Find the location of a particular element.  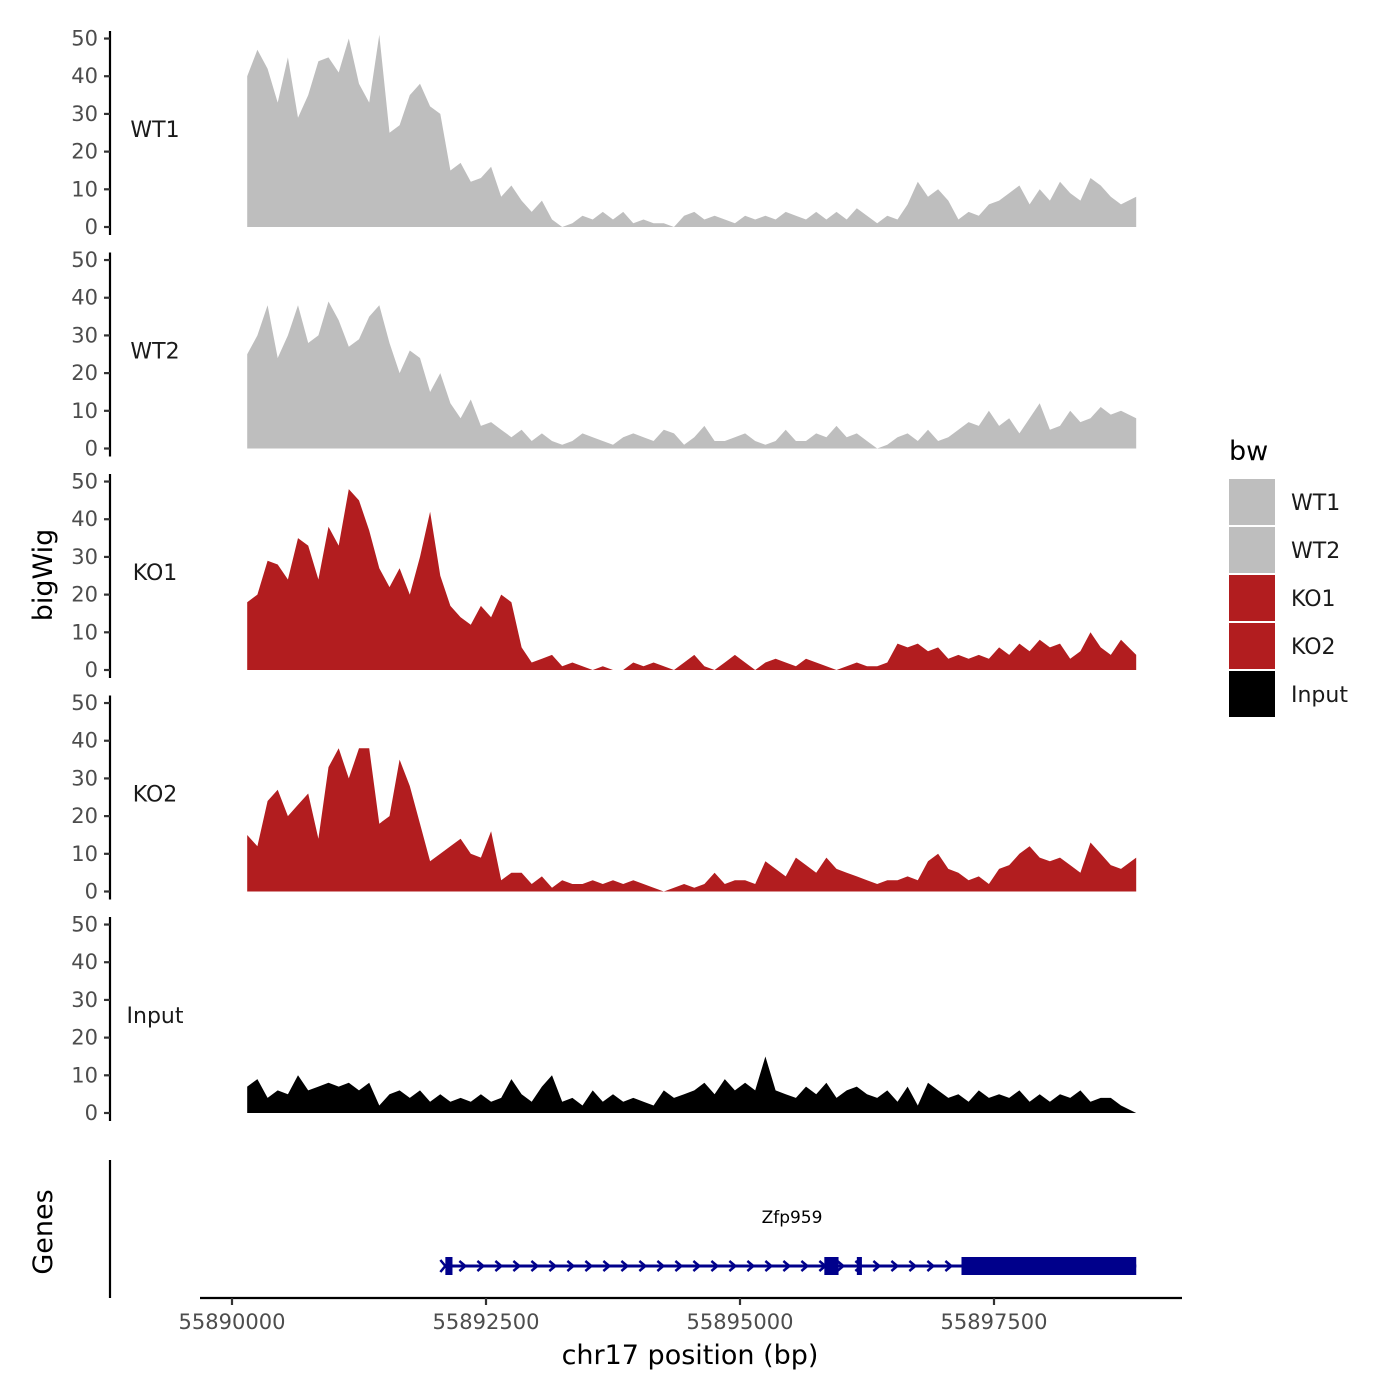

track-wt2: 0 10 20 30 40 50 WT2 is located at coordinates (604, 354).